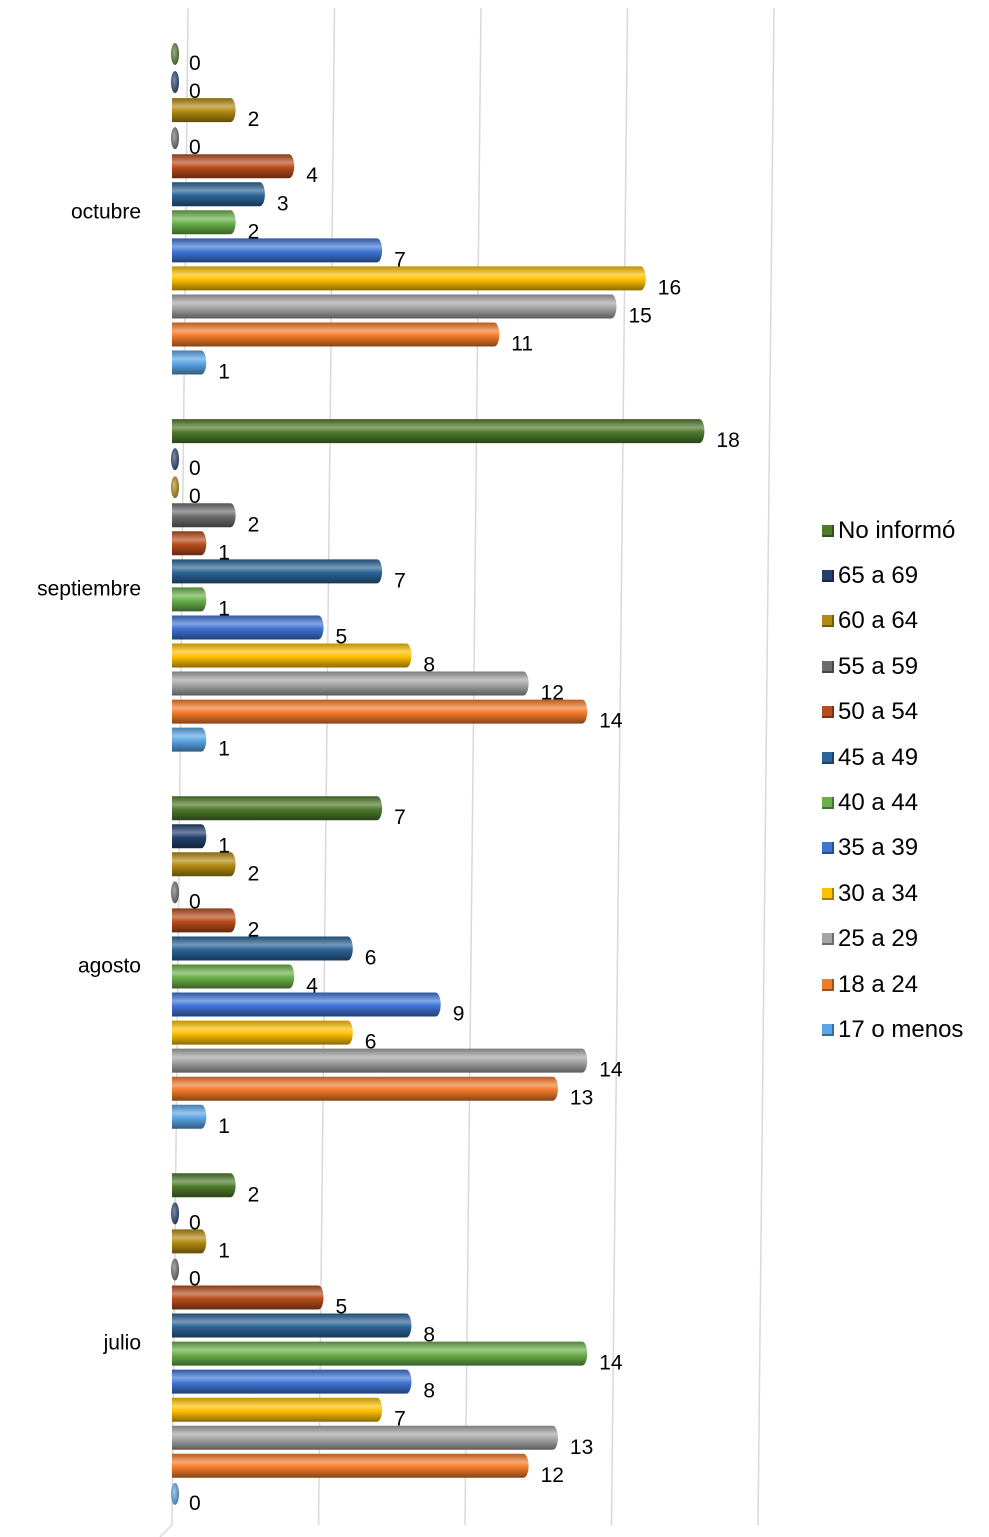 The image size is (989, 1537). I want to click on category-labels: octubre septiembre agosto julio, so click(89, 777).